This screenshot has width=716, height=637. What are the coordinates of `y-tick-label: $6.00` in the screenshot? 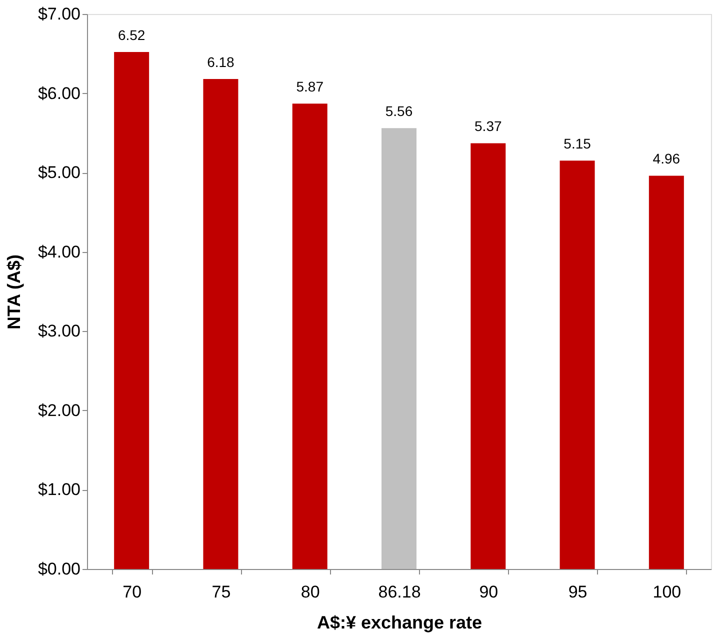 It's located at (59, 93).